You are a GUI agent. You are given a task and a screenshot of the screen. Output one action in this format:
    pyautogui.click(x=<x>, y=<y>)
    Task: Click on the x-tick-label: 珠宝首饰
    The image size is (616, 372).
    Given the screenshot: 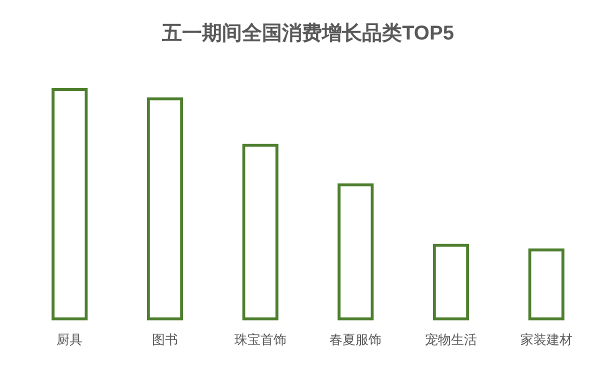 What is the action you would take?
    pyautogui.click(x=260, y=339)
    